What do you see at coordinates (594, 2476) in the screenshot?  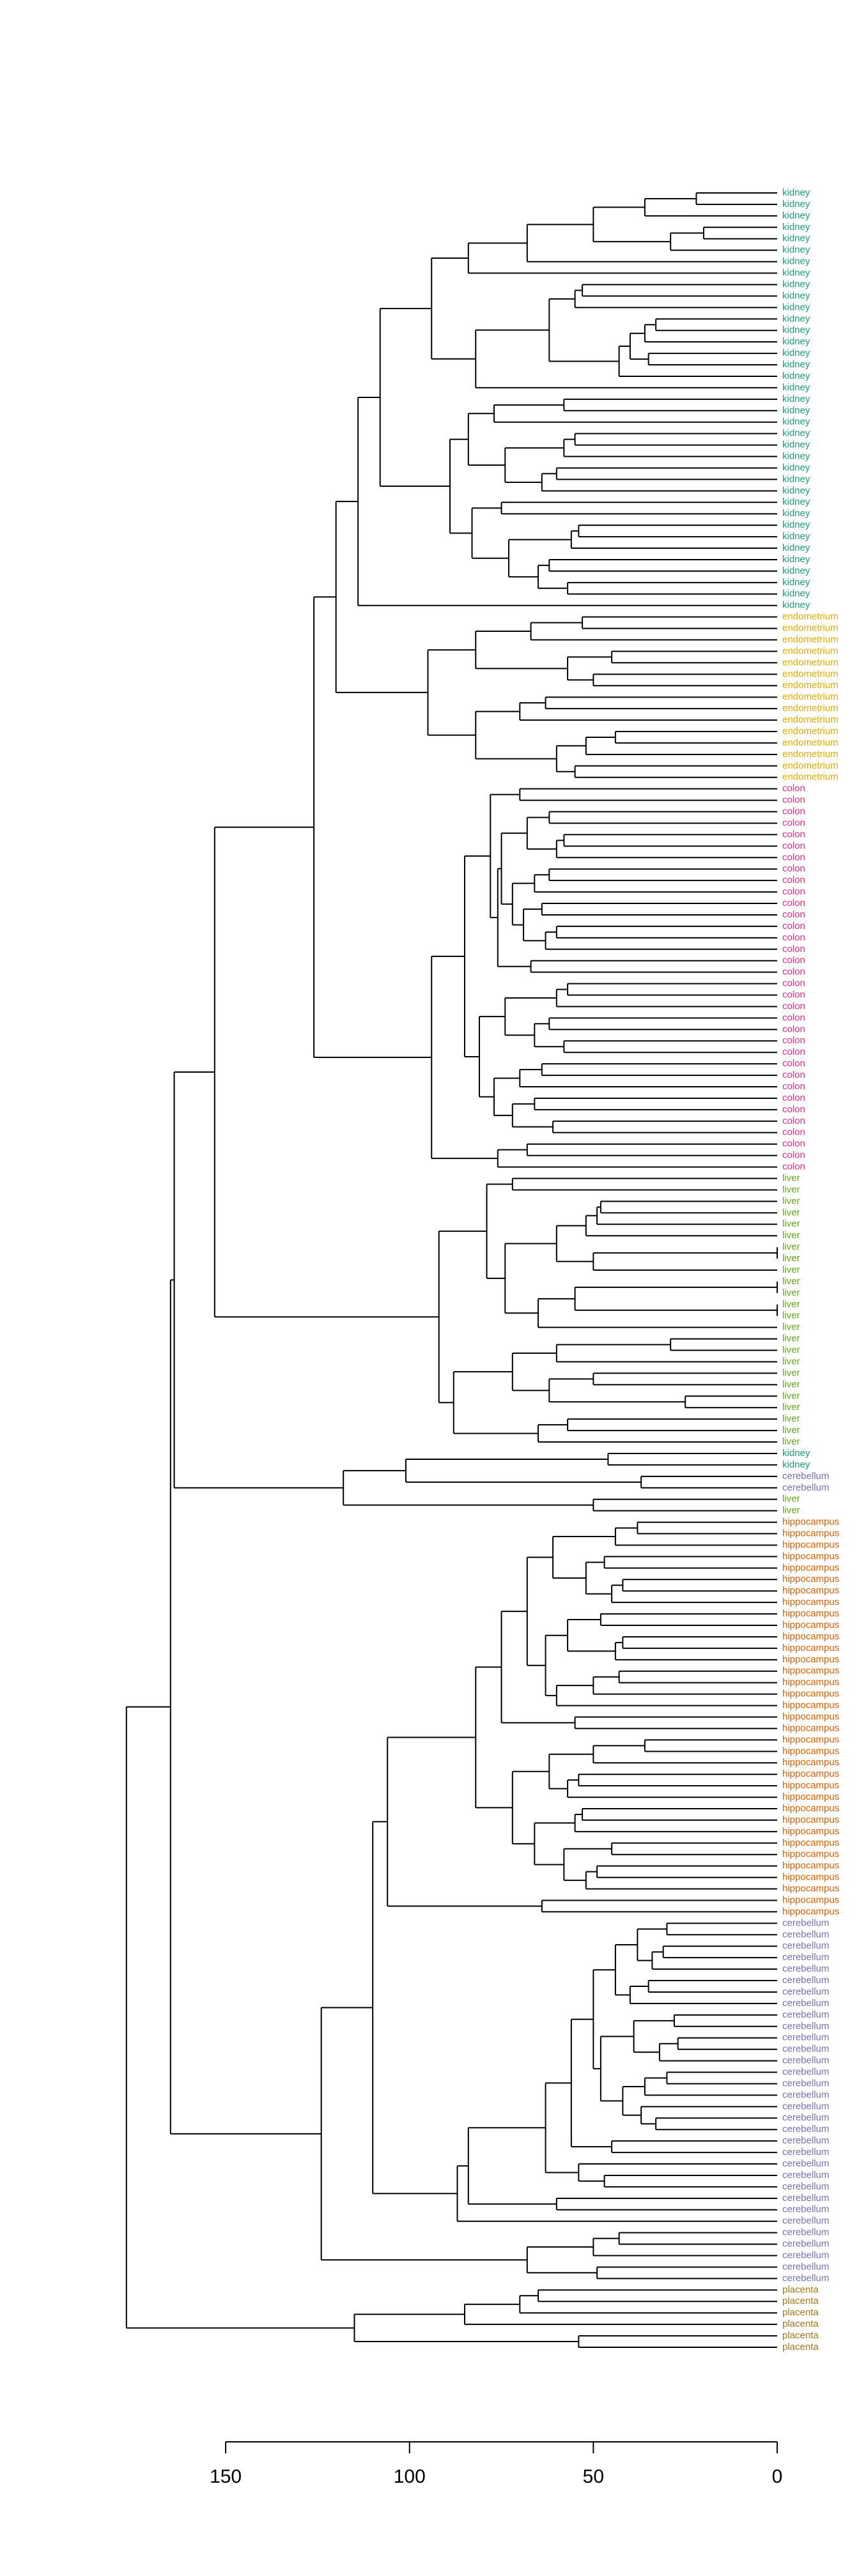 I see `x-tick-label: 50` at bounding box center [594, 2476].